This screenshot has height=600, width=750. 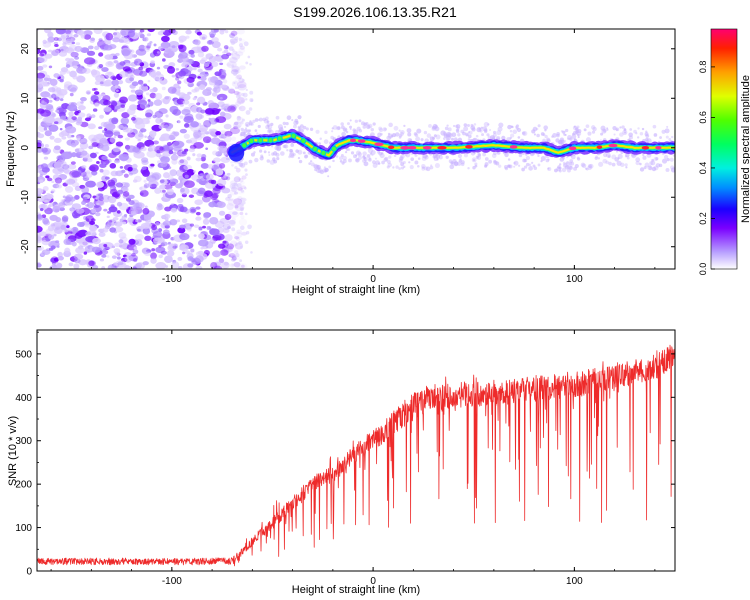 What do you see at coordinates (29, 572) in the screenshot?
I see `y-tick-label: 0` at bounding box center [29, 572].